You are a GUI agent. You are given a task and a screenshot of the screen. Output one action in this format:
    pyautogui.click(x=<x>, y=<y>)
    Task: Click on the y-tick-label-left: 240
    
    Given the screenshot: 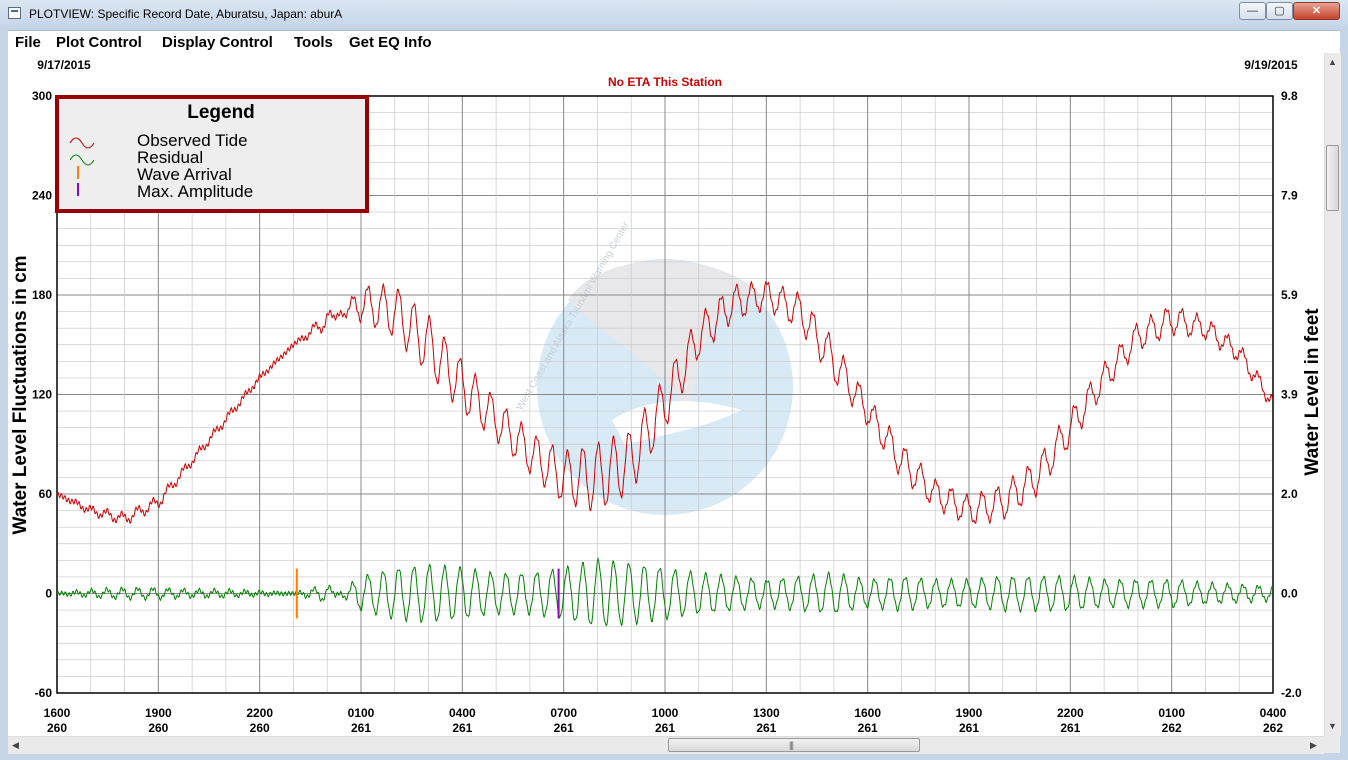 What is the action you would take?
    pyautogui.click(x=42, y=196)
    